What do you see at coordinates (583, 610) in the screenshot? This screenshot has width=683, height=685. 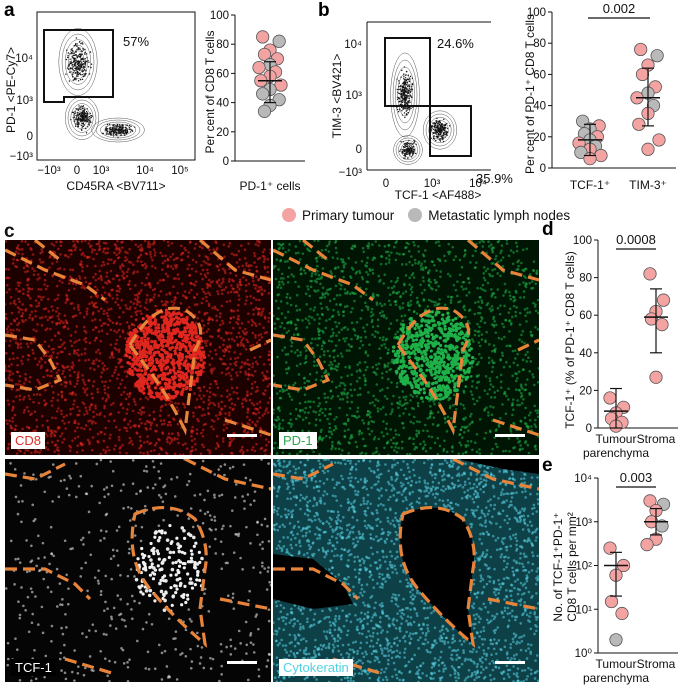 I see `y-tick-label: 10¹` at bounding box center [583, 610].